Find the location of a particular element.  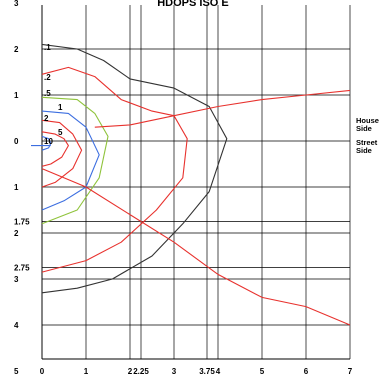

x-tick-label: 3.75 is located at coordinates (207, 371).